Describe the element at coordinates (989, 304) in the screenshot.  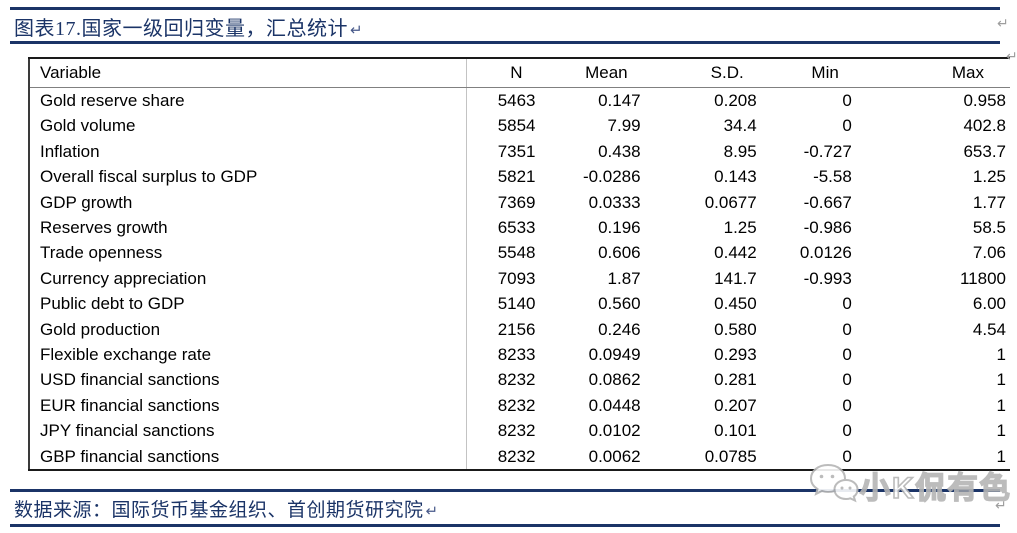
I see `value-cell: 6.00` at that location.